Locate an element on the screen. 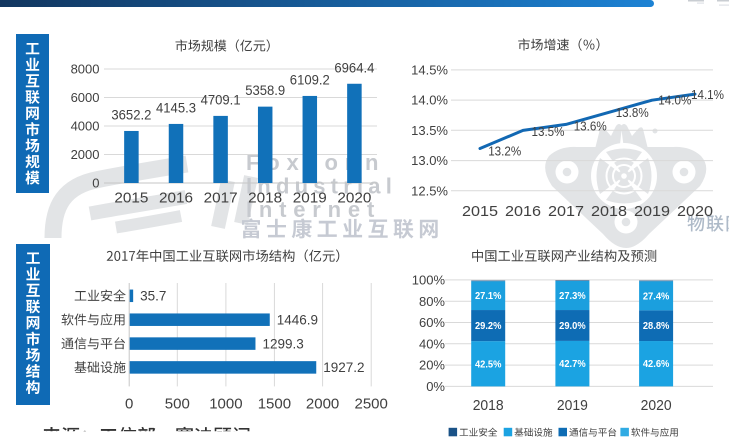  svg-text: 8000 is located at coordinates (85, 69).